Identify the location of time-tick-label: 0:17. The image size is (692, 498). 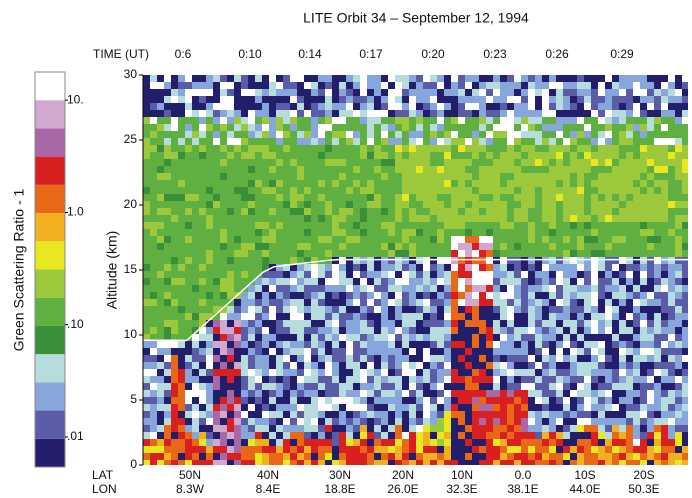
(371, 54).